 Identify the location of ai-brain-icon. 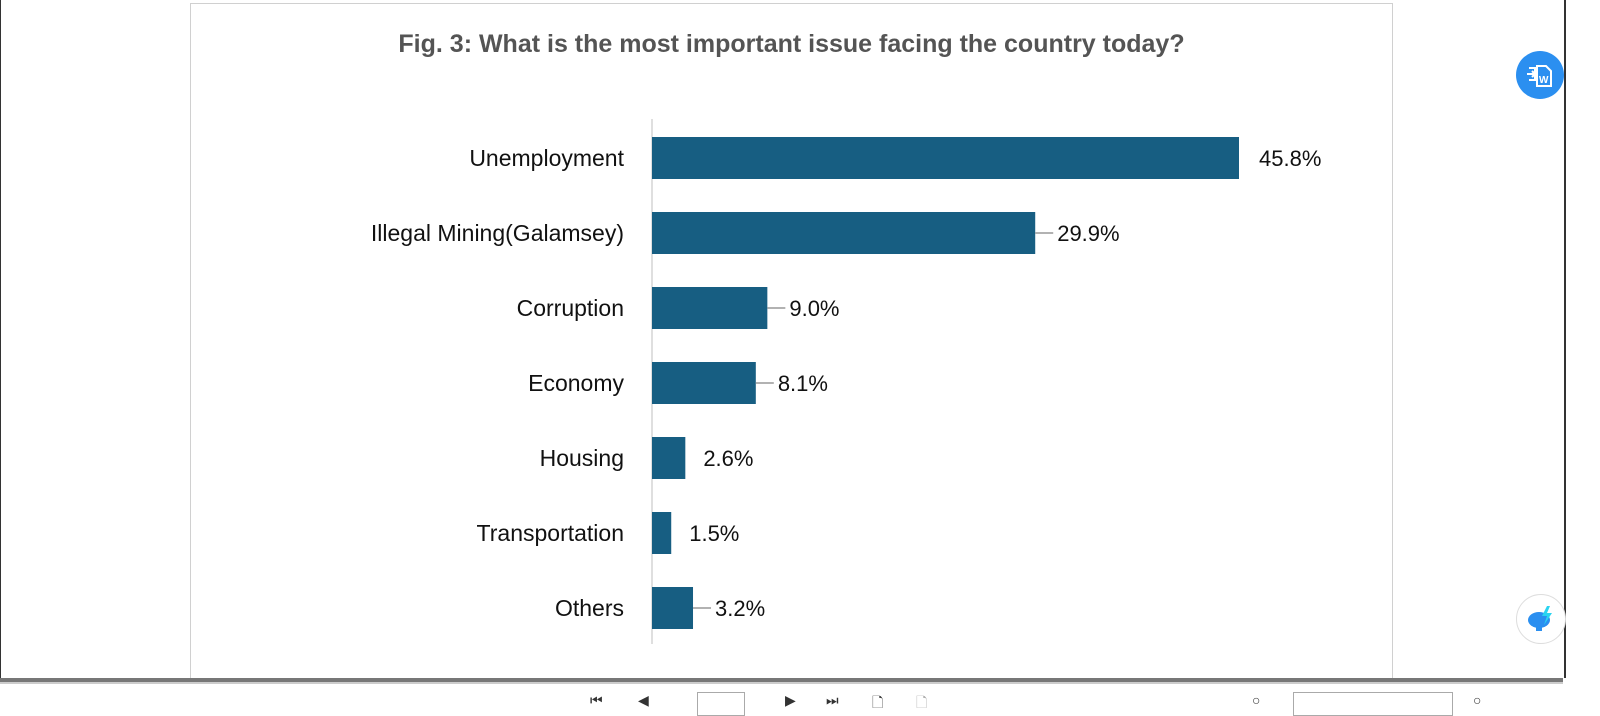
(1540, 618).